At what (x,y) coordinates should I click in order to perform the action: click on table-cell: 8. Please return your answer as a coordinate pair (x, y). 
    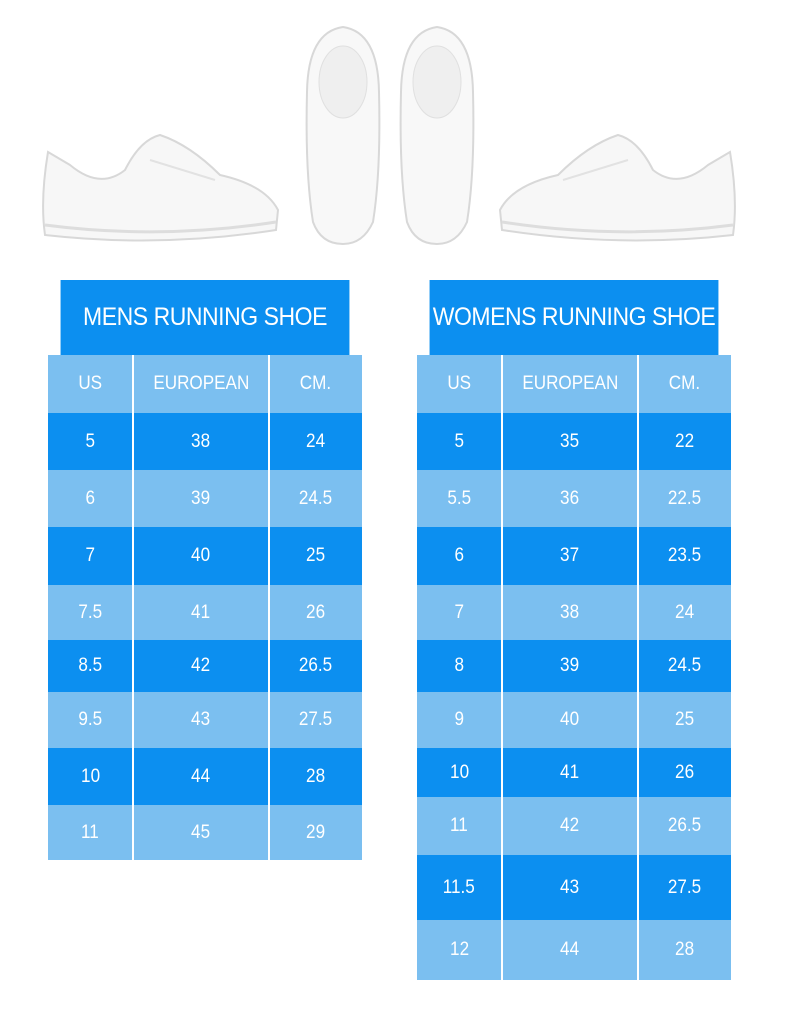
    Looking at the image, I should click on (459, 666).